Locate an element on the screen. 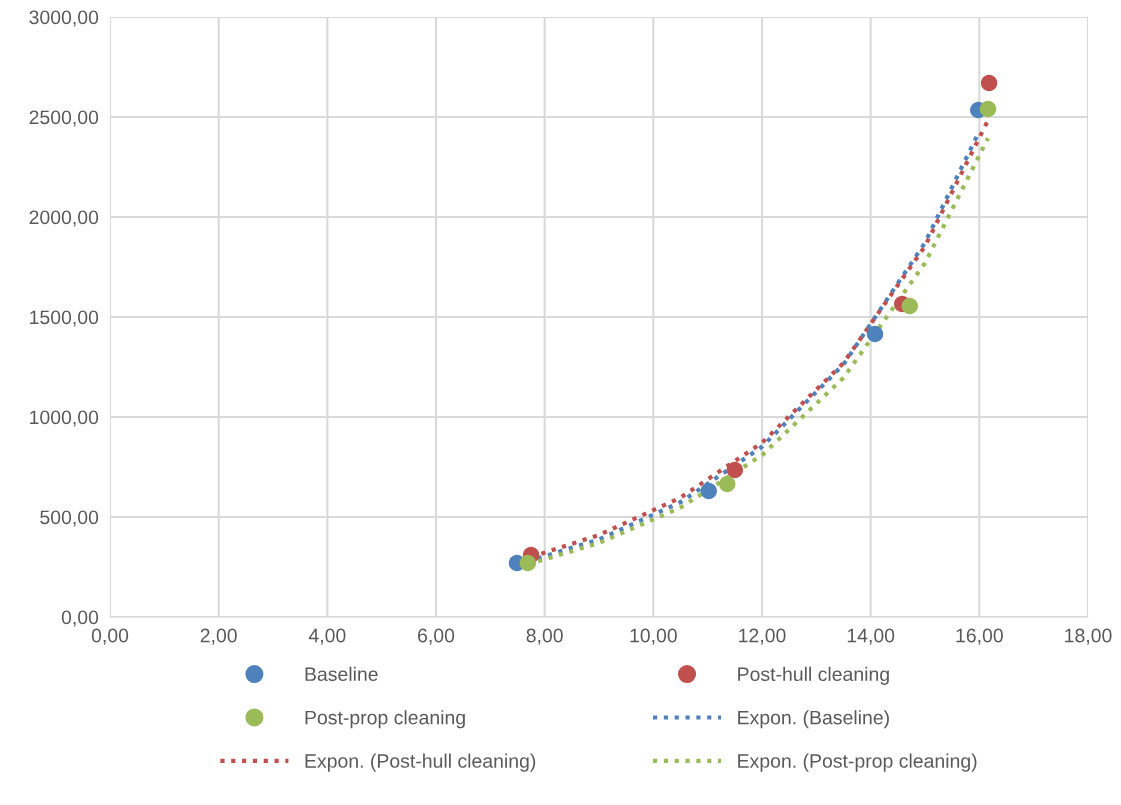 The width and height of the screenshot is (1121, 805). x-tick-label: 8,00 is located at coordinates (544, 636).